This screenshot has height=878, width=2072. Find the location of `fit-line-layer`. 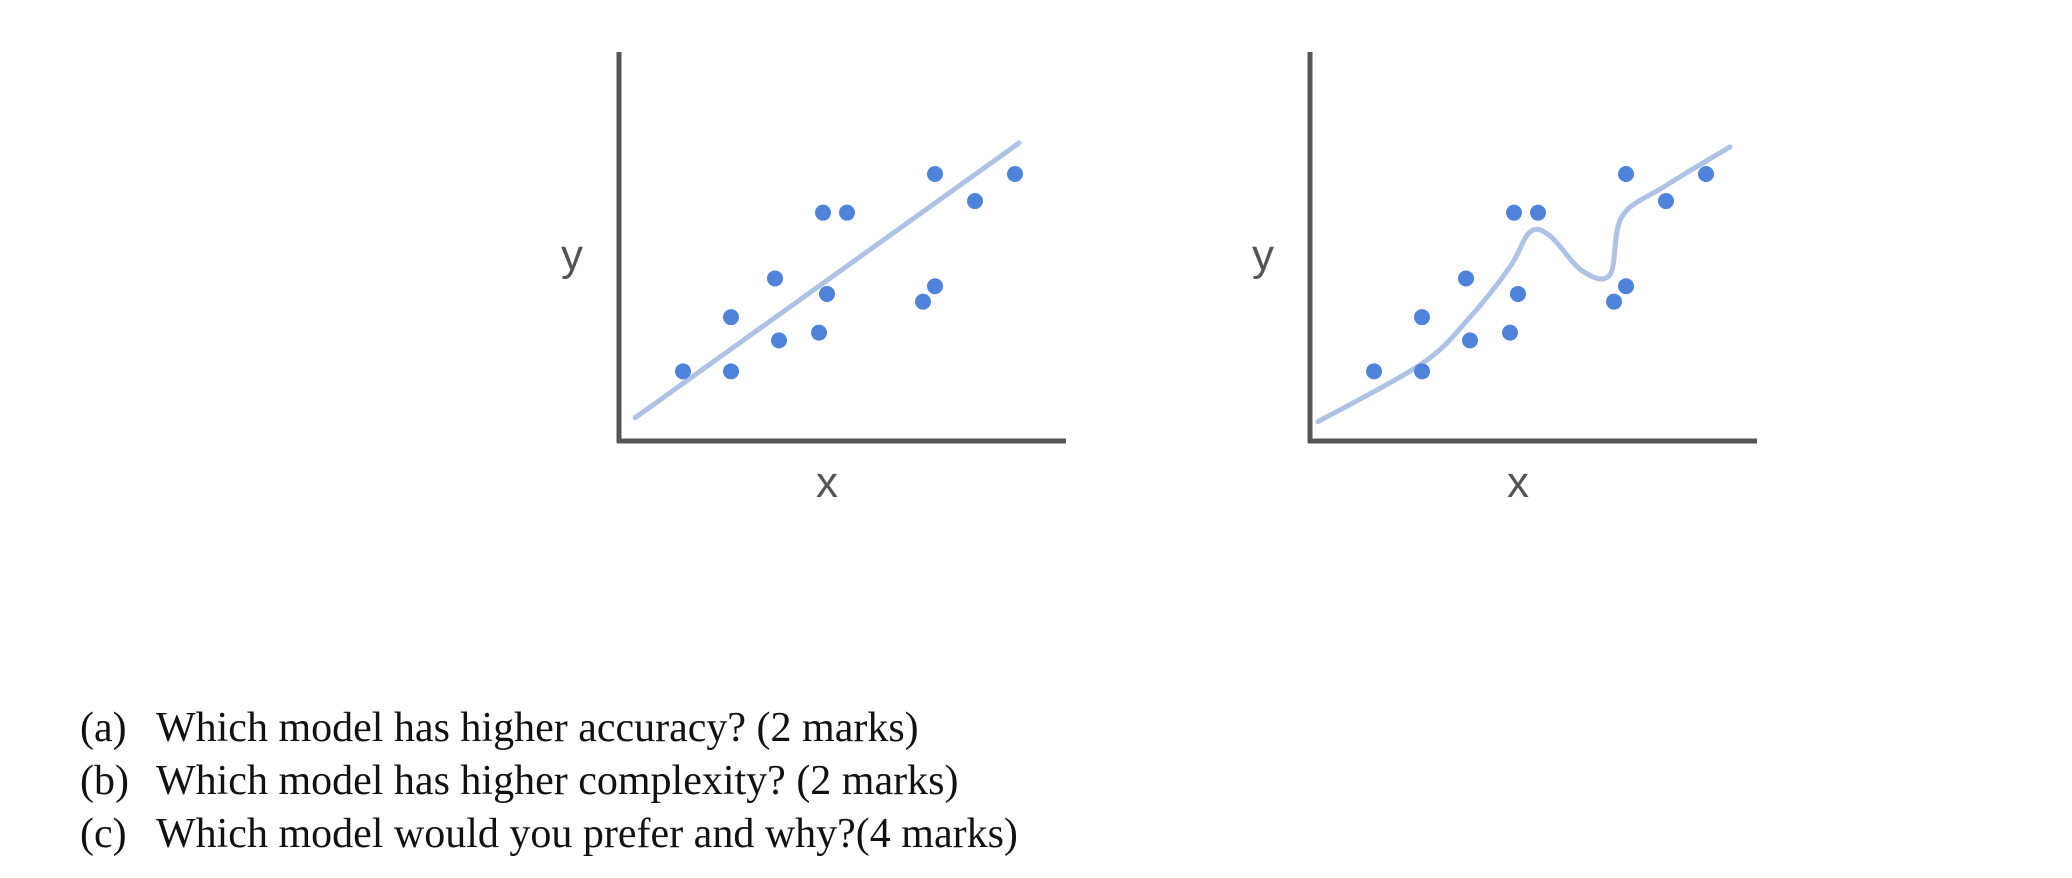

fit-line-layer is located at coordinates (827, 280).